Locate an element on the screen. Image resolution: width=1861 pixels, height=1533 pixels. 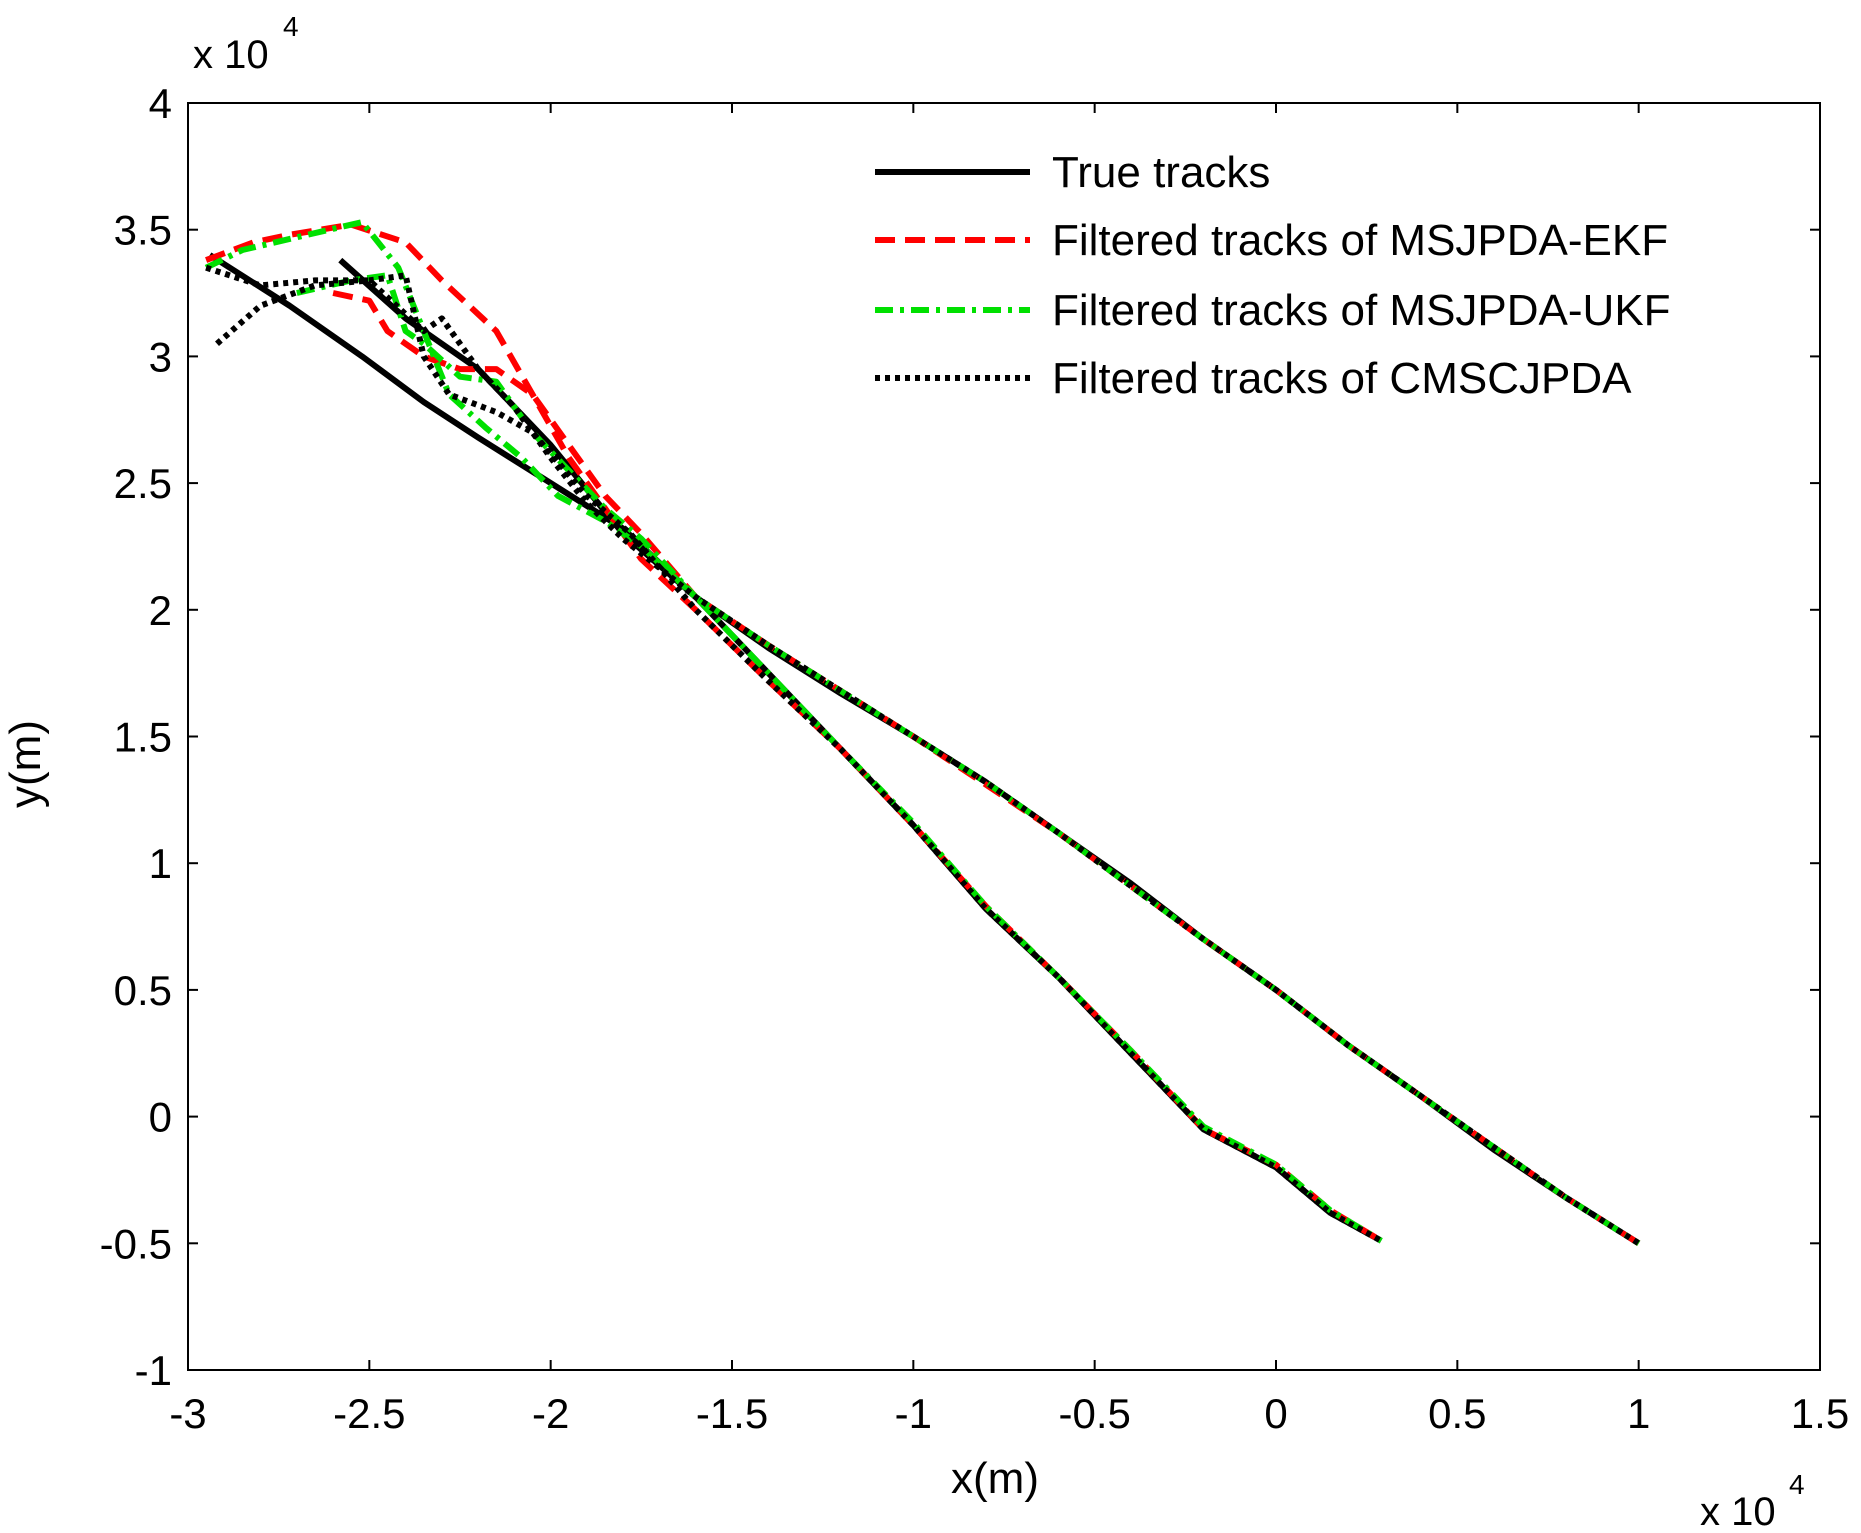
legend-item-true-tracks: True tracks is located at coordinates (1072, 172).